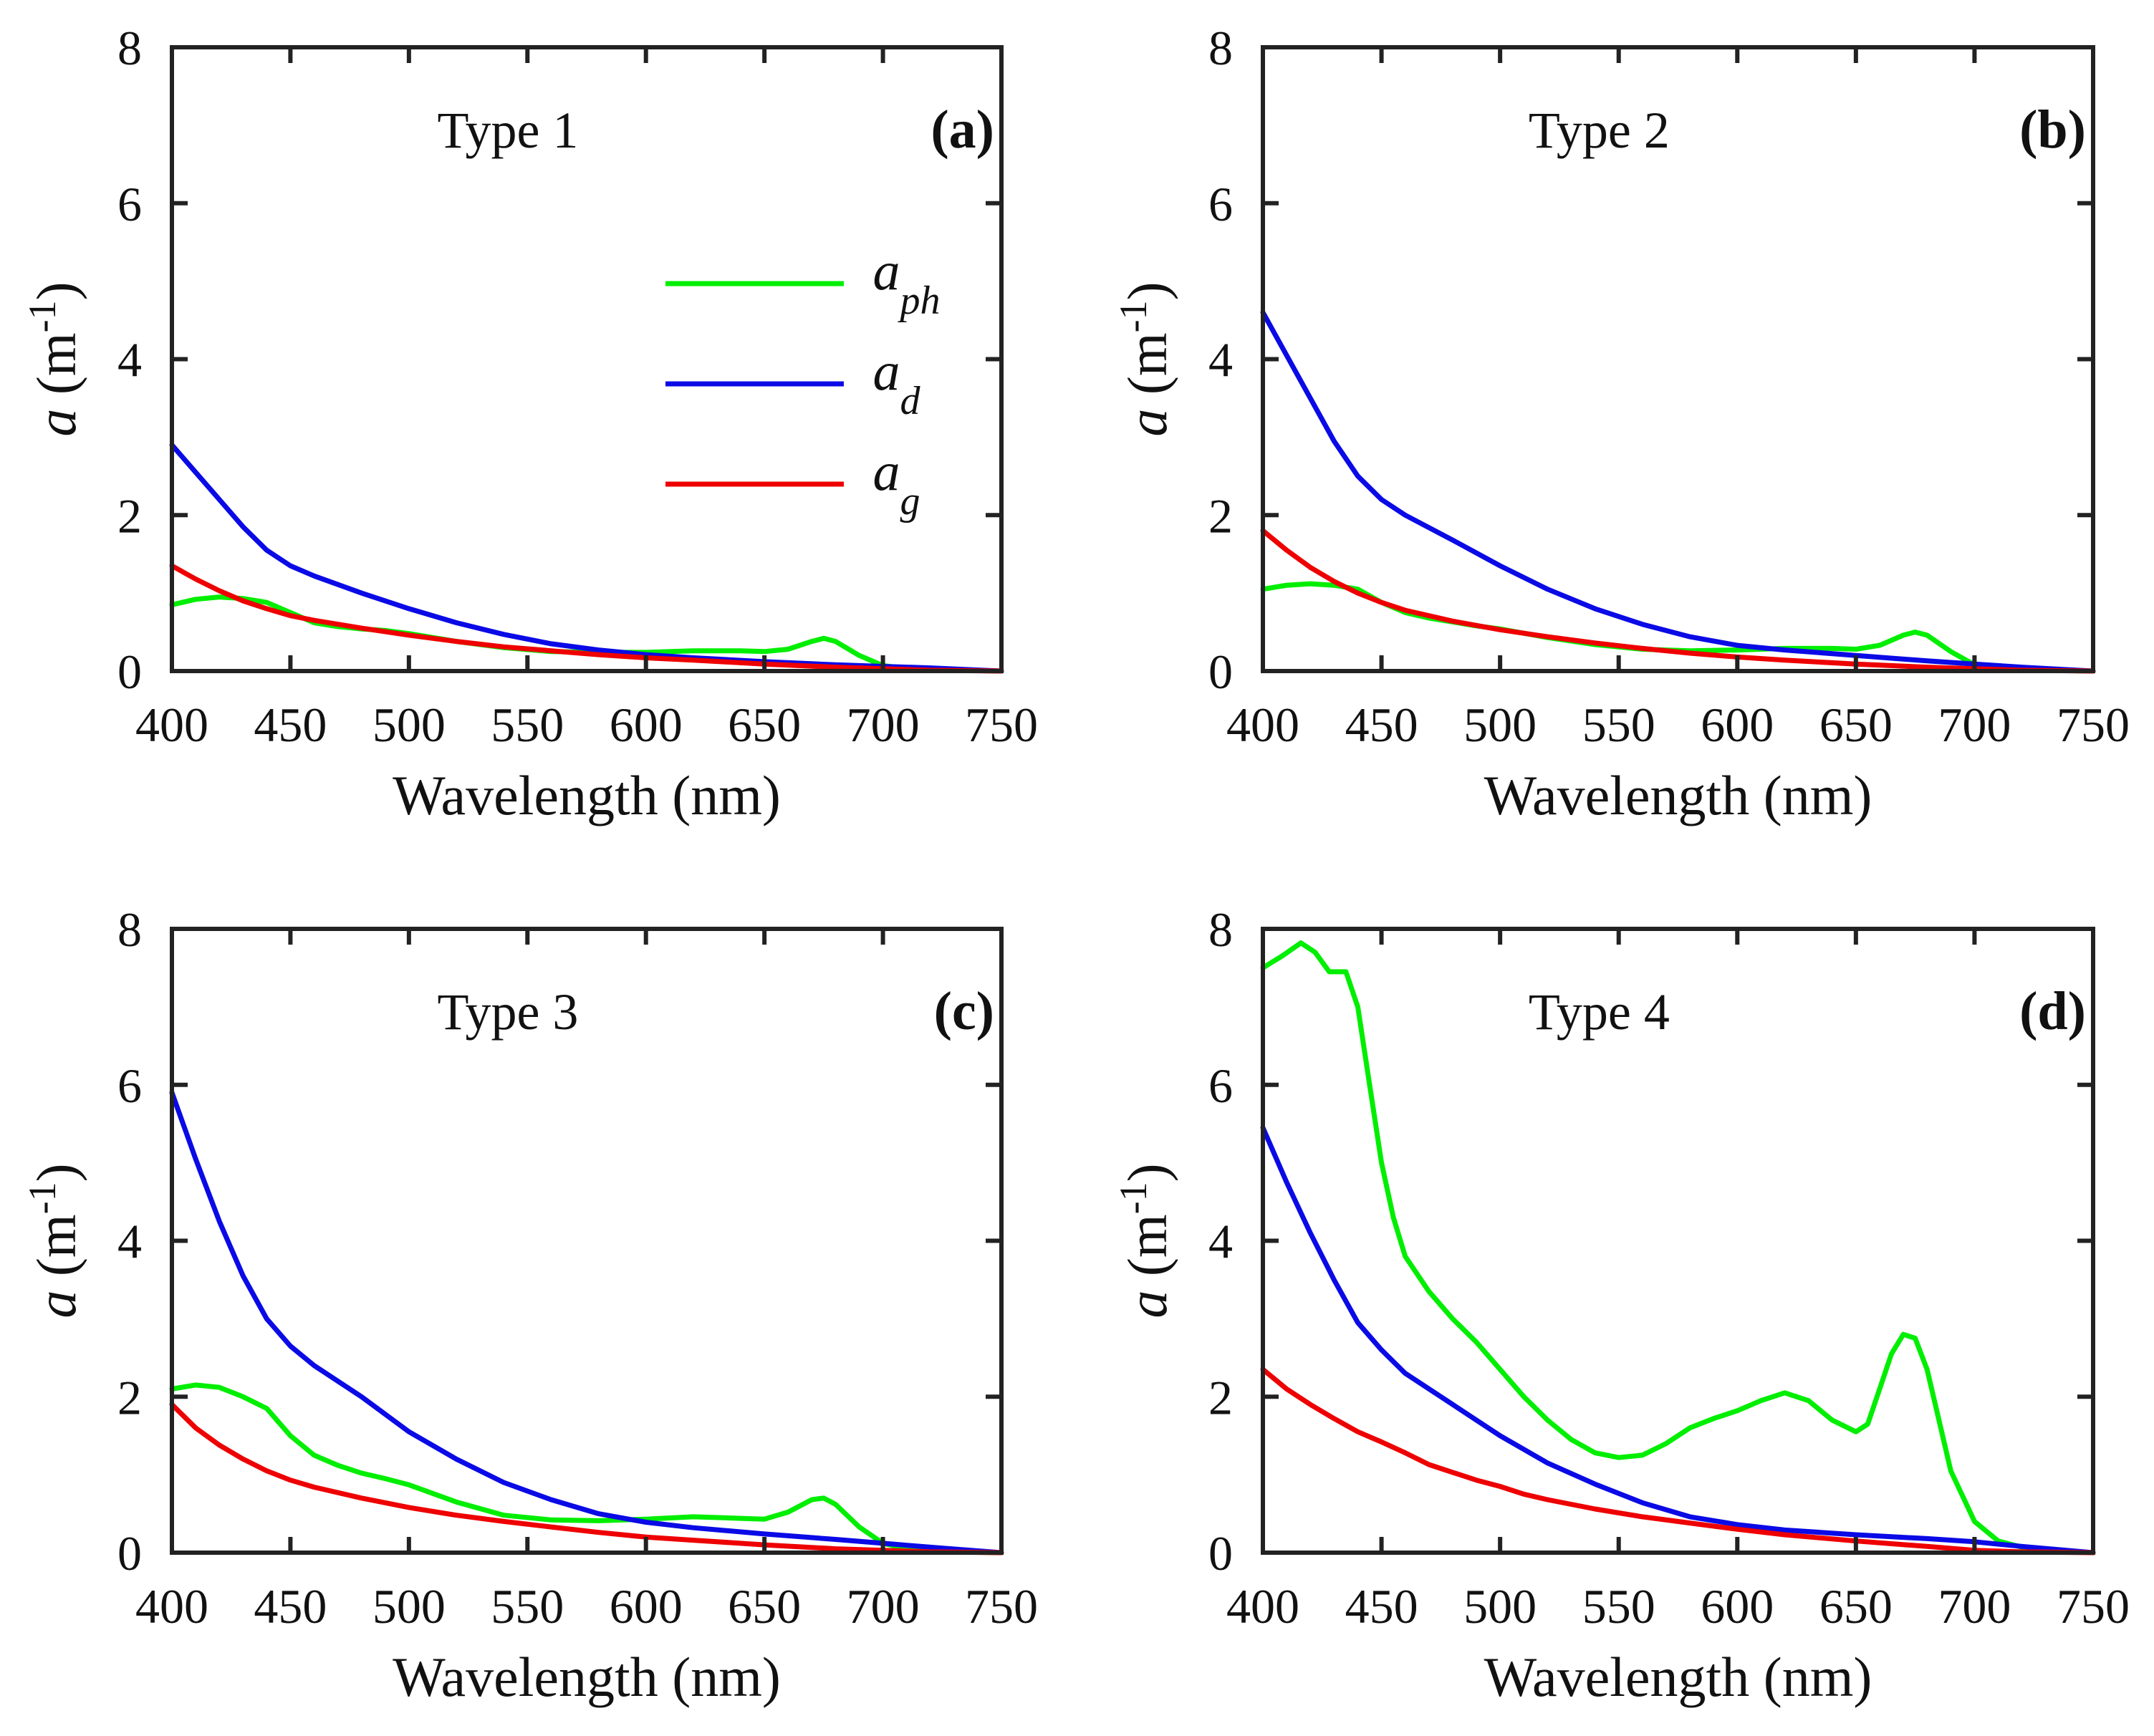  What do you see at coordinates (920, 301) in the screenshot?
I see `legend-label-sub: ph` at bounding box center [920, 301].